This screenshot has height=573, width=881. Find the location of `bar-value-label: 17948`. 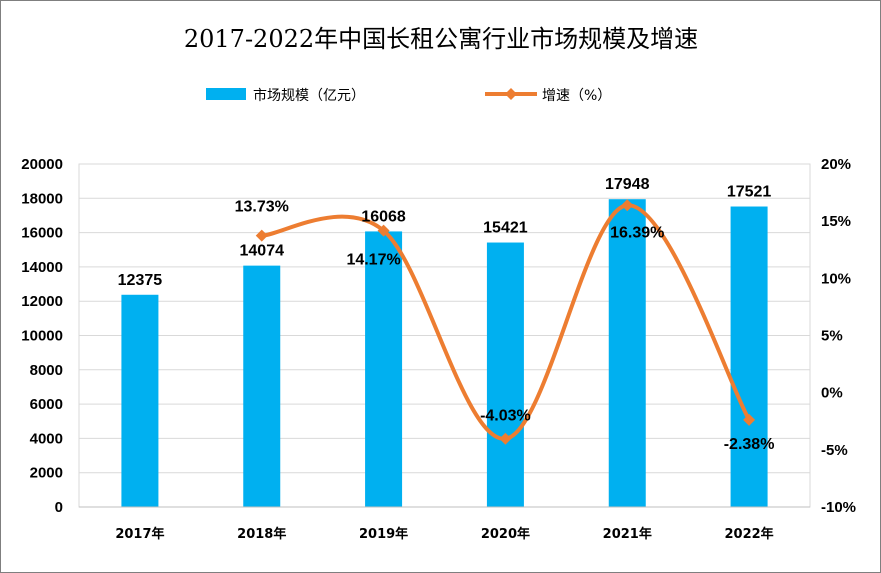

bar-value-label: 17948 is located at coordinates (627, 184).